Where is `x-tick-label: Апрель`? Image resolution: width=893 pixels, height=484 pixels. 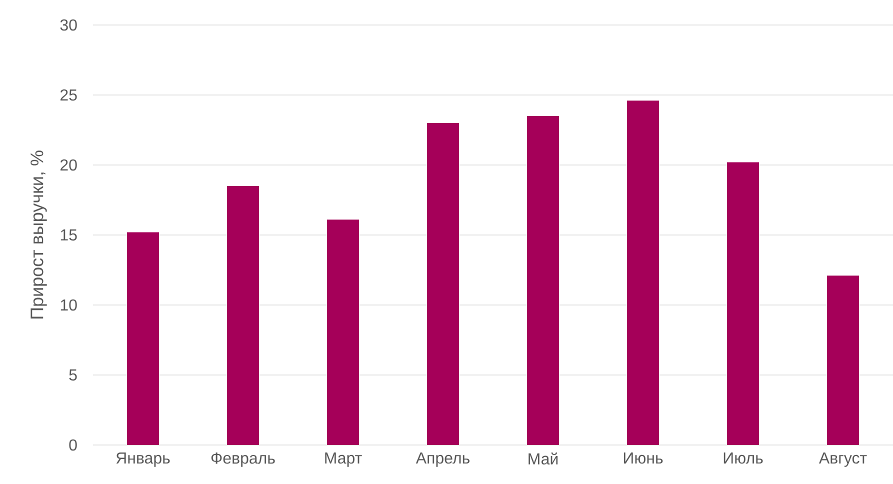 x-tick-label: Апрель is located at coordinates (443, 459).